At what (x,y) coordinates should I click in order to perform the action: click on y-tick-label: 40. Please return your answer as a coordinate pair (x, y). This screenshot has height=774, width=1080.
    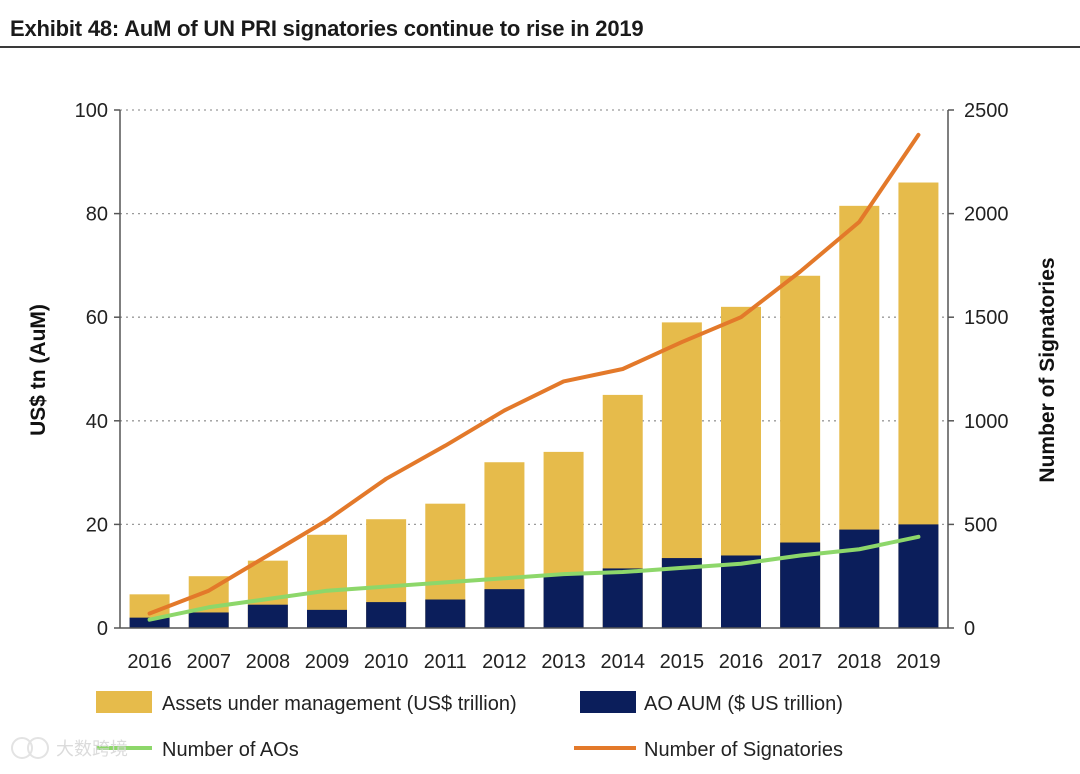
    Looking at the image, I should click on (97, 422).